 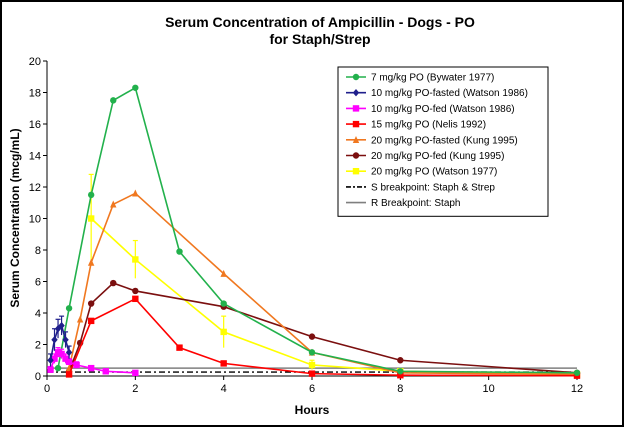 I want to click on y-tick-label: 10, so click(x=35, y=220).